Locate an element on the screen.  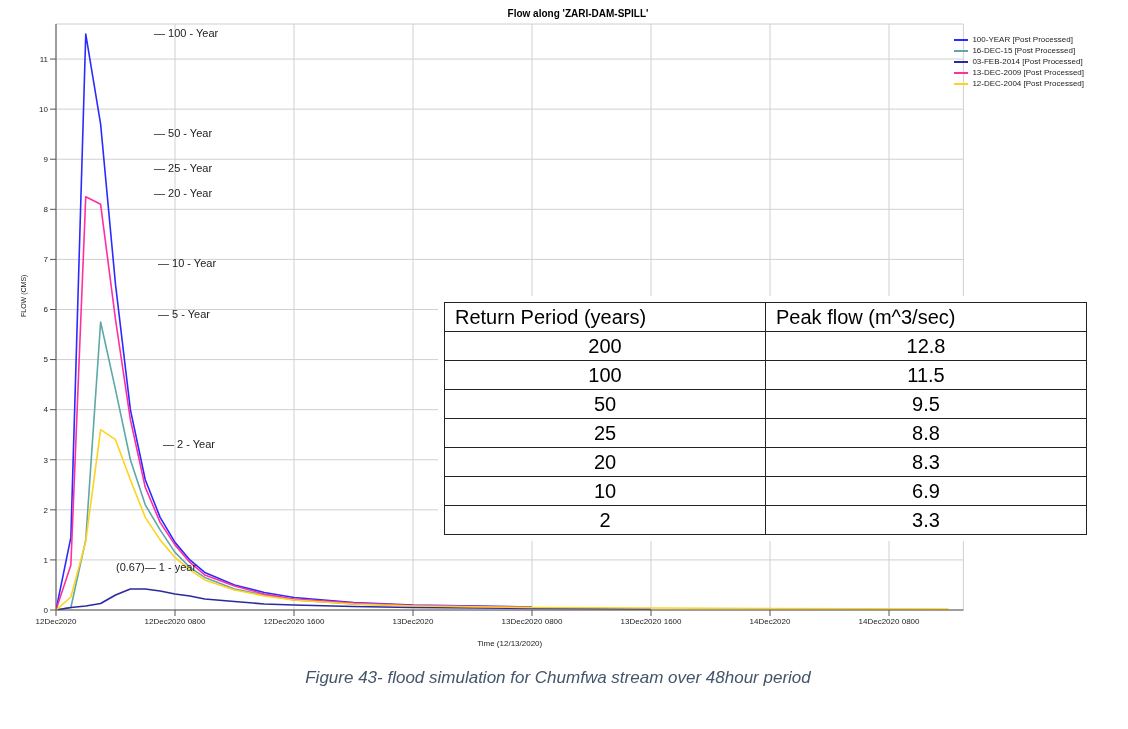
y-tick-label: 4 is located at coordinates (46, 410).